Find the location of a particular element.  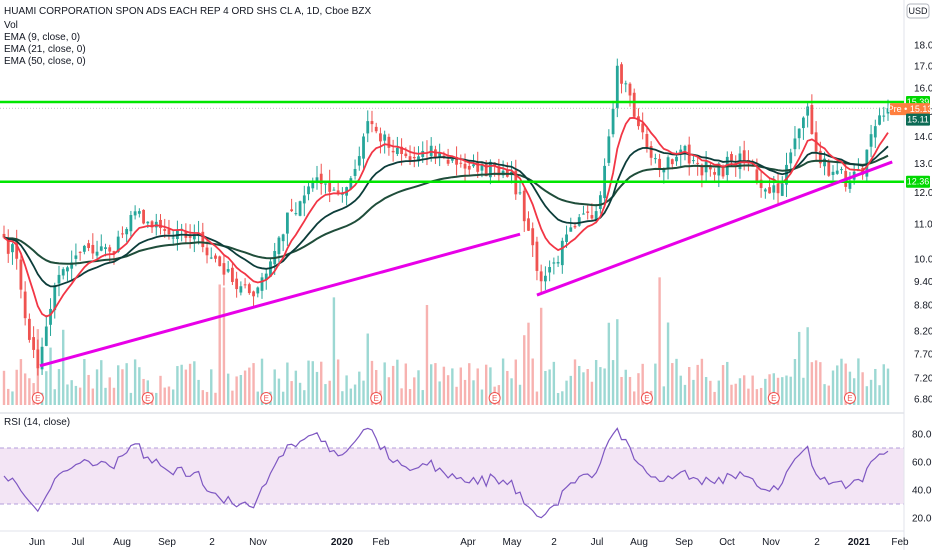

price-tick-label: 12.00 is located at coordinates (923, 193).